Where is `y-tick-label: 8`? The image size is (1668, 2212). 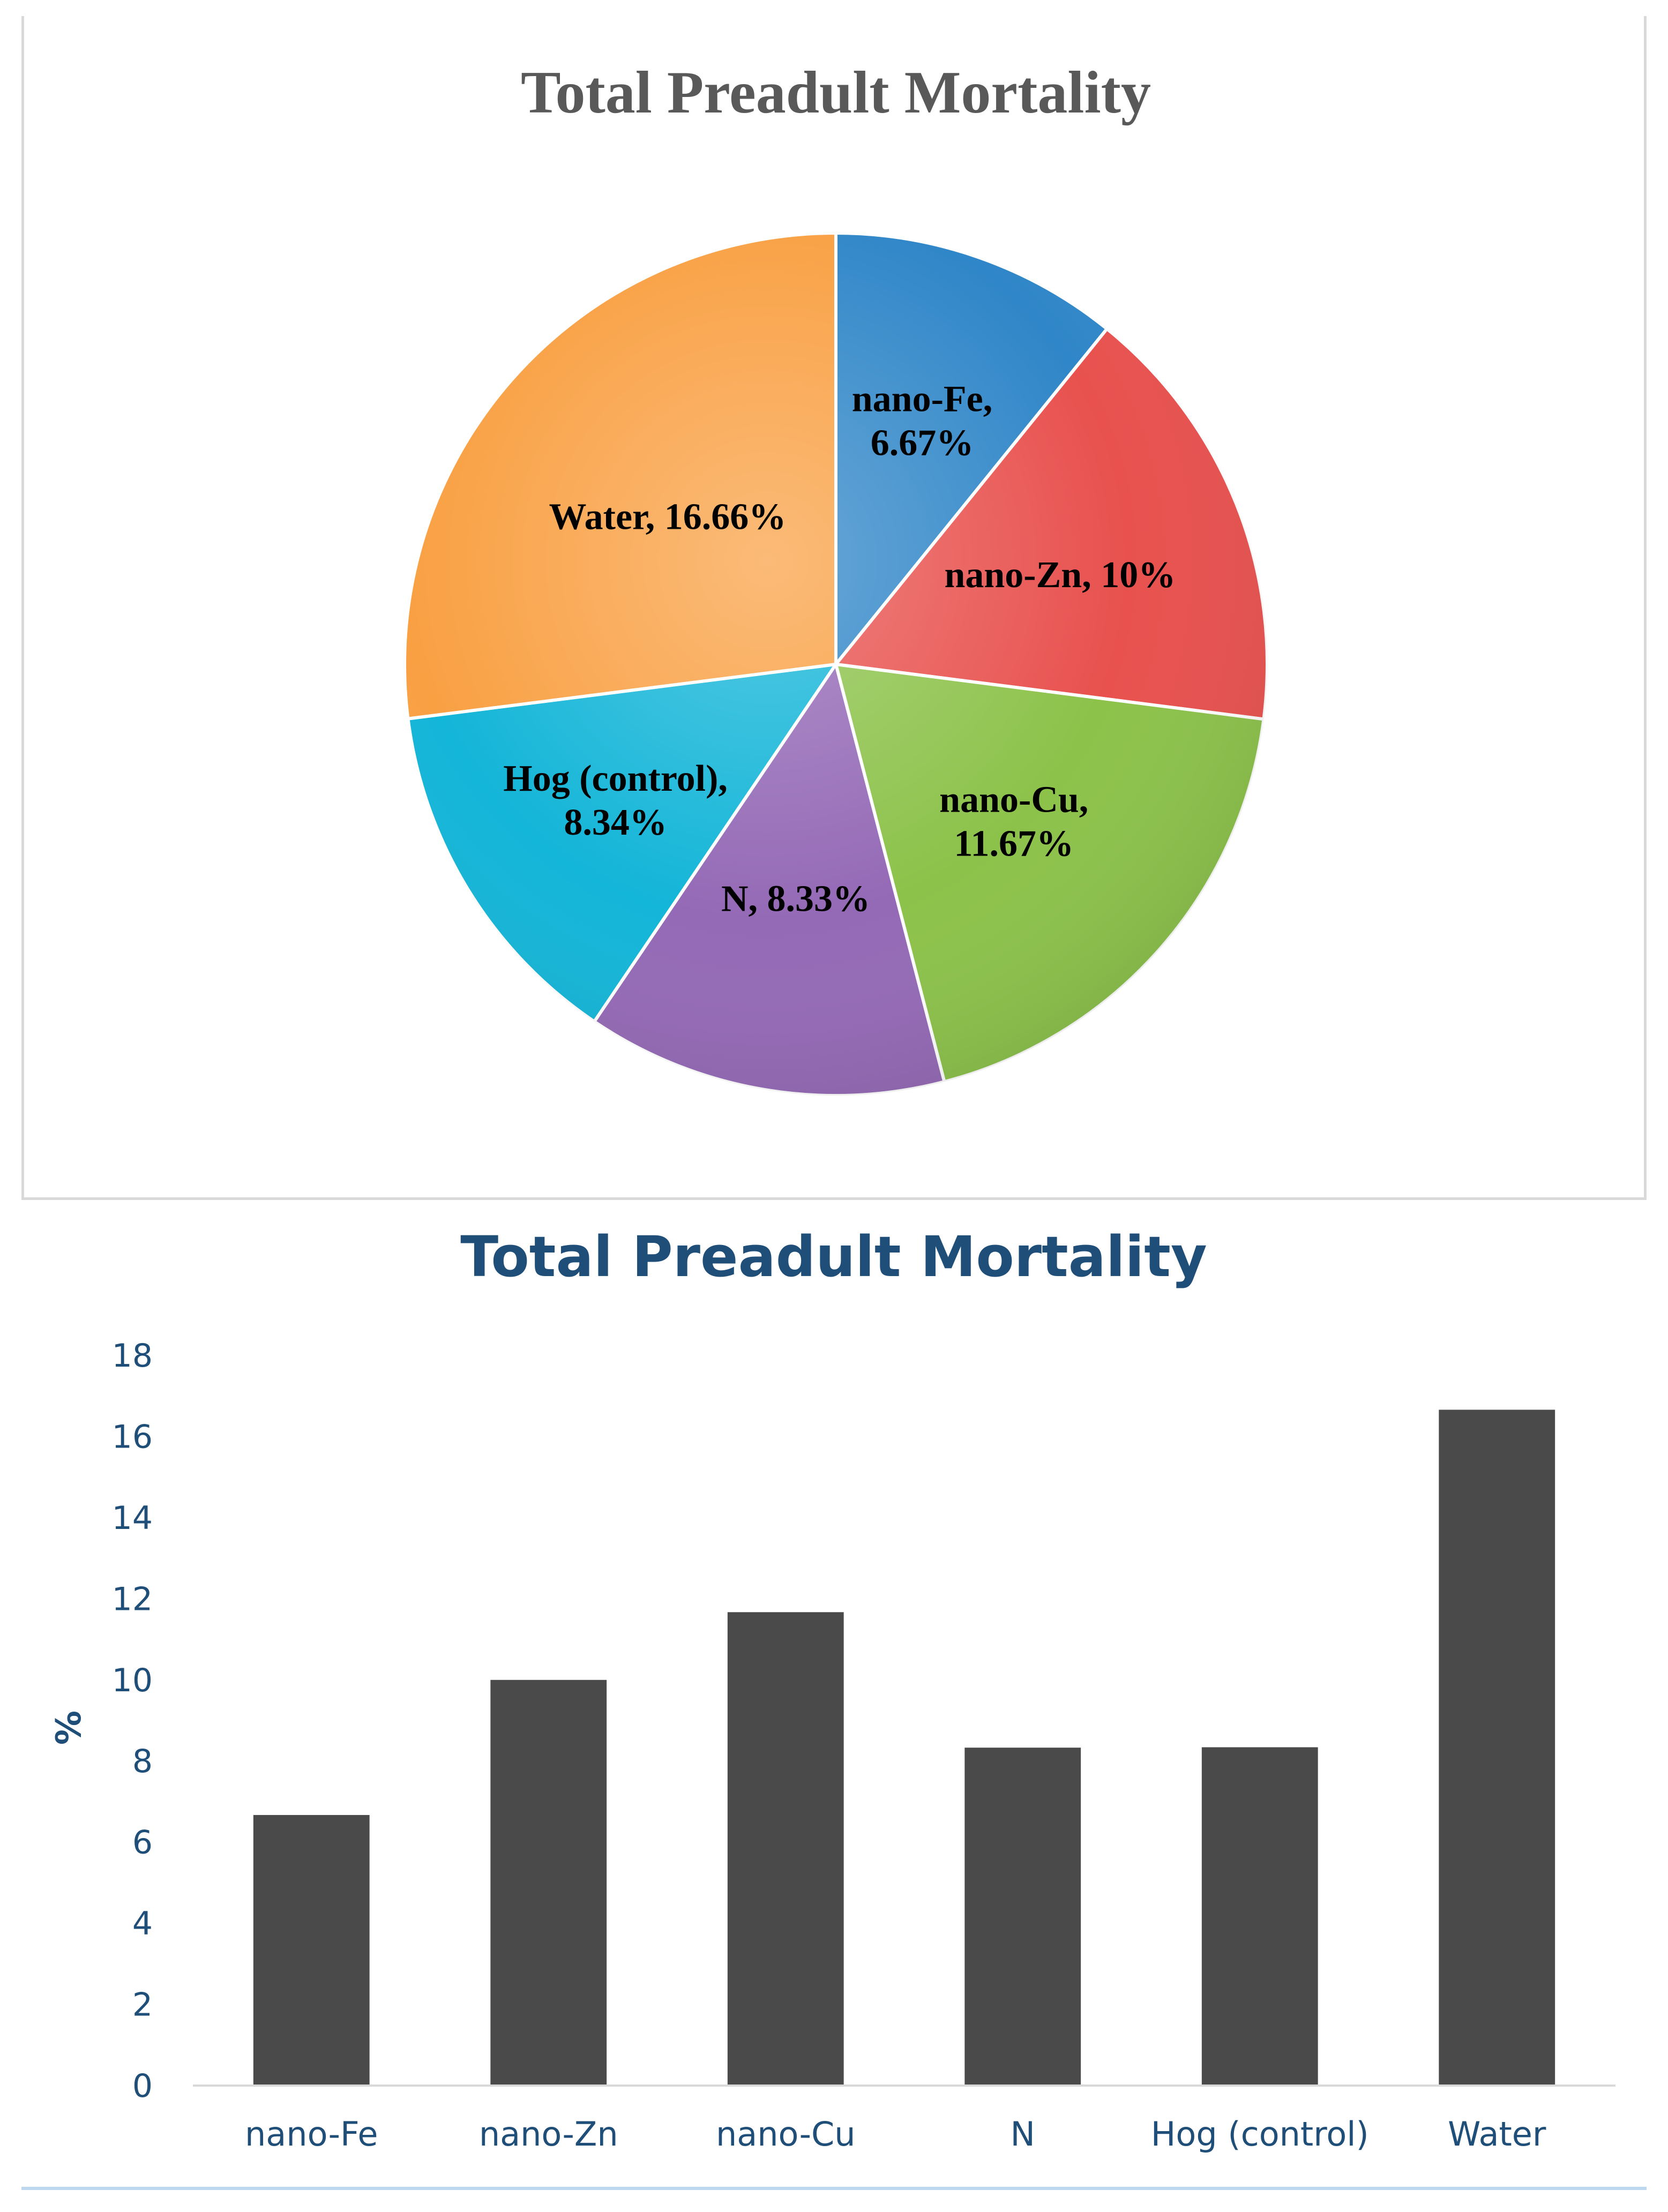 y-tick-label: 8 is located at coordinates (142, 1761).